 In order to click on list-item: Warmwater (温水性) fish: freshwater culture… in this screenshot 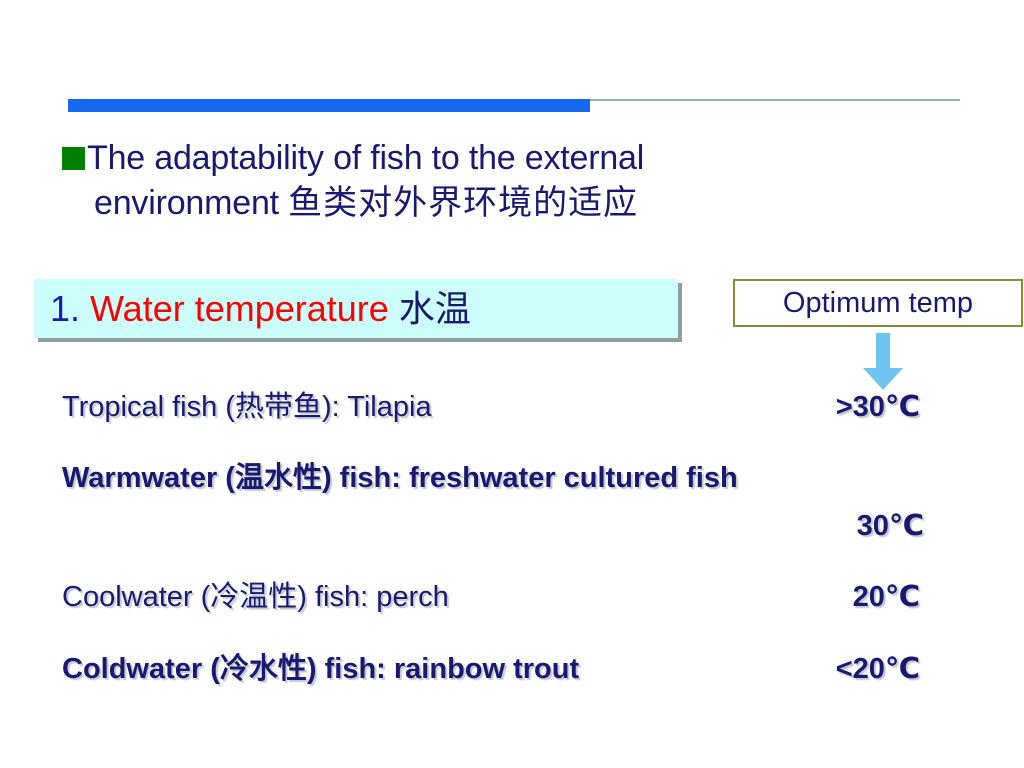, I will do `click(512, 479)`.